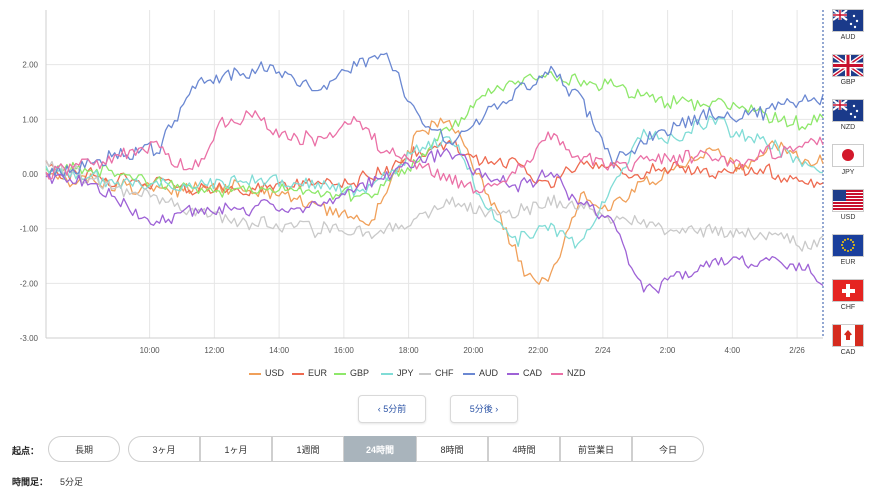 This screenshot has height=495, width=876. What do you see at coordinates (848, 307) in the screenshot?
I see `flag-label: CHF` at bounding box center [848, 307].